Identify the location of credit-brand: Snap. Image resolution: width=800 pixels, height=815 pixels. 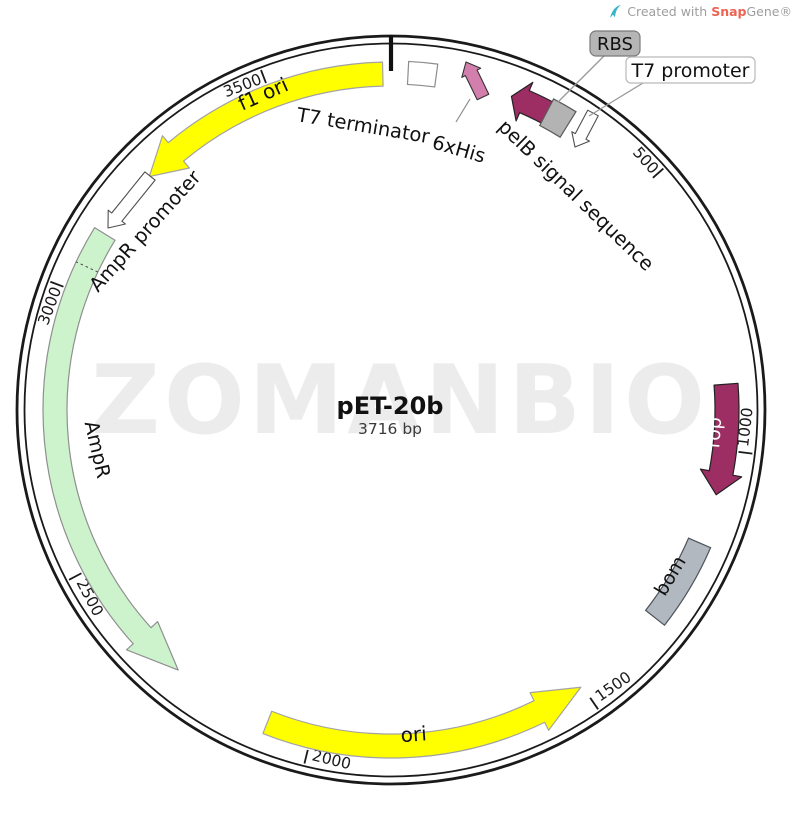
(729, 11).